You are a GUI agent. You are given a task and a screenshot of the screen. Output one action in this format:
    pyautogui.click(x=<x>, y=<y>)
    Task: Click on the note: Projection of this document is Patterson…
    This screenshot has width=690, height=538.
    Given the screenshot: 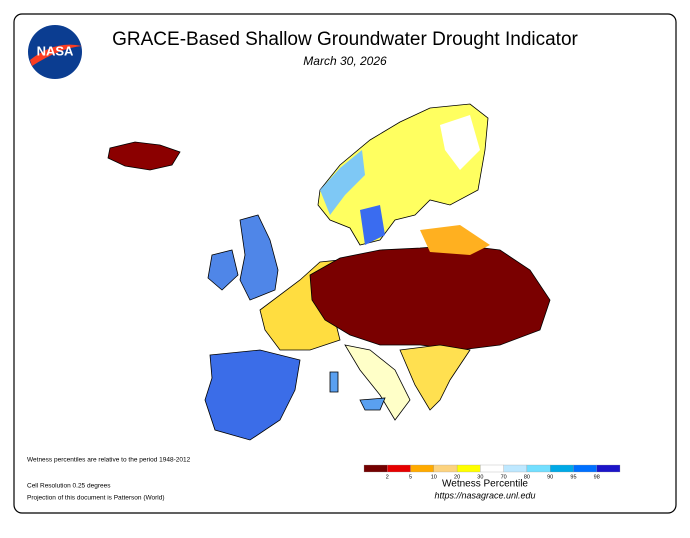 What is the action you would take?
    pyautogui.click(x=96, y=498)
    